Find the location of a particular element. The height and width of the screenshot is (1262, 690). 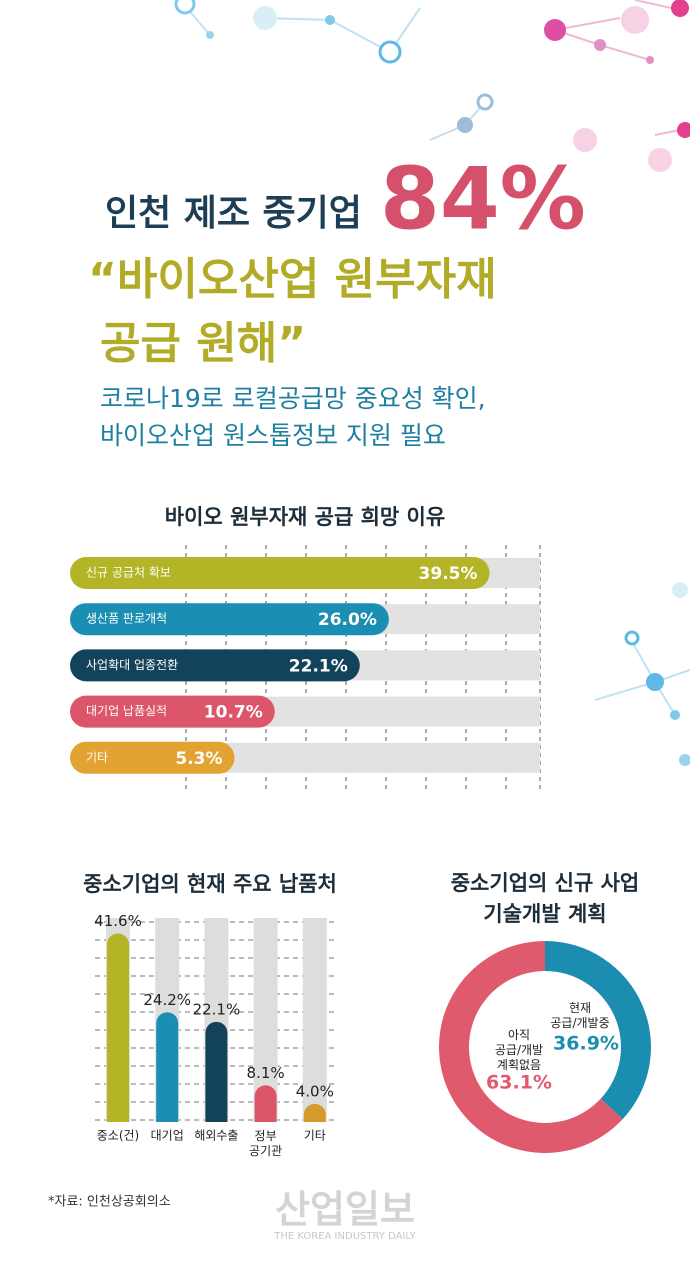

category-label: 대기업 납품실적 is located at coordinates (126, 711).